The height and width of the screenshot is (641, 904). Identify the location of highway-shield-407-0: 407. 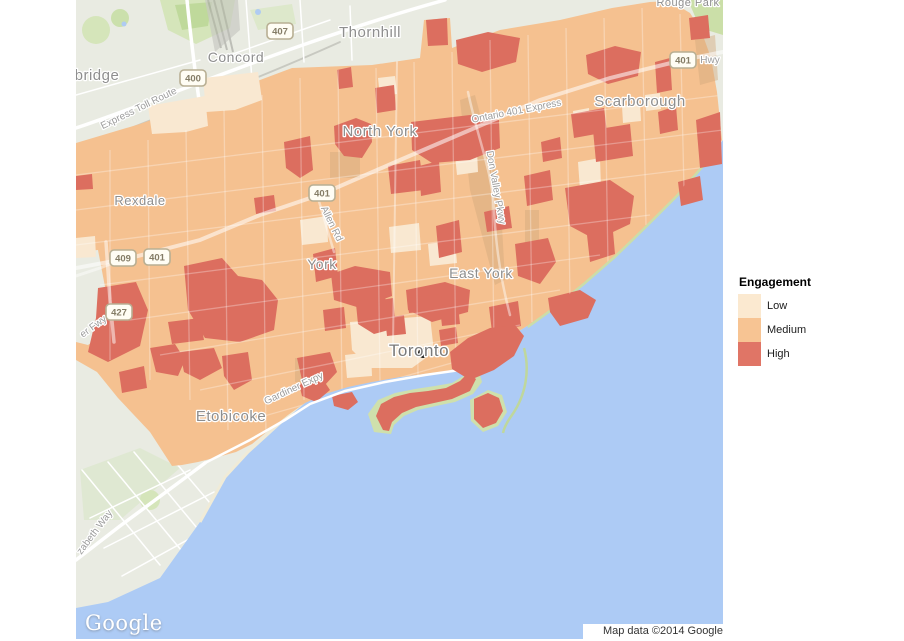
(280, 31).